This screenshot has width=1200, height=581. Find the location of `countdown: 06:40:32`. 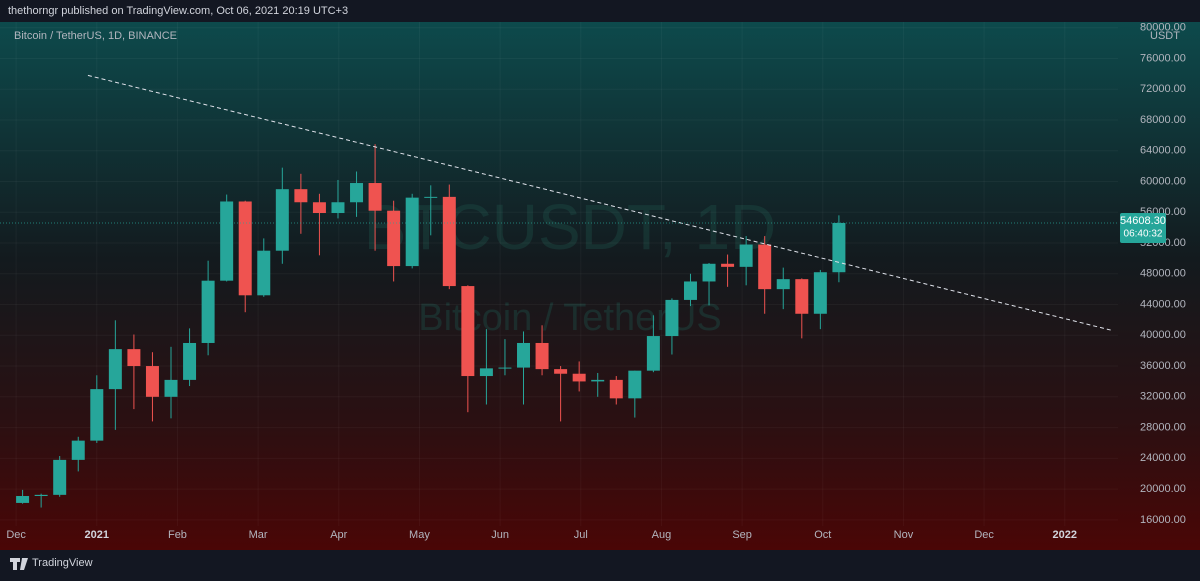

countdown: 06:40:32 is located at coordinates (1143, 234).